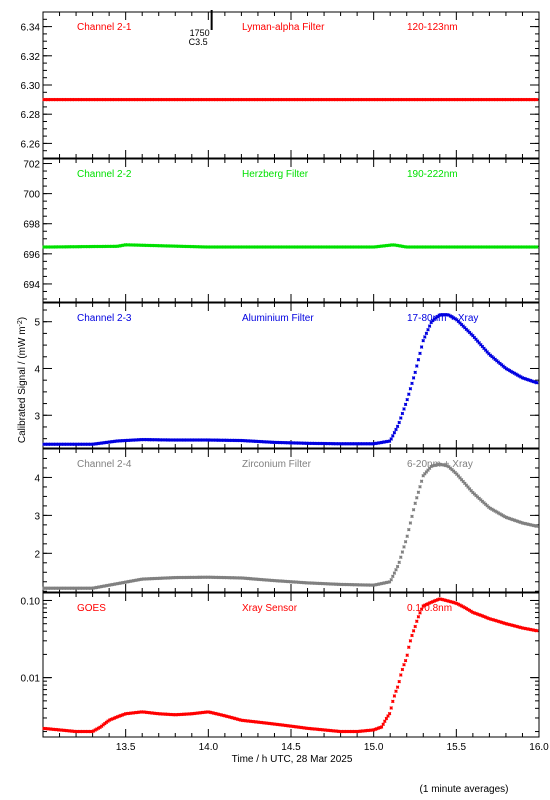 This screenshot has height=800, width=550. Describe the element at coordinates (442, 318) in the screenshot. I see `band-label: 17-80nm + Xray` at that location.